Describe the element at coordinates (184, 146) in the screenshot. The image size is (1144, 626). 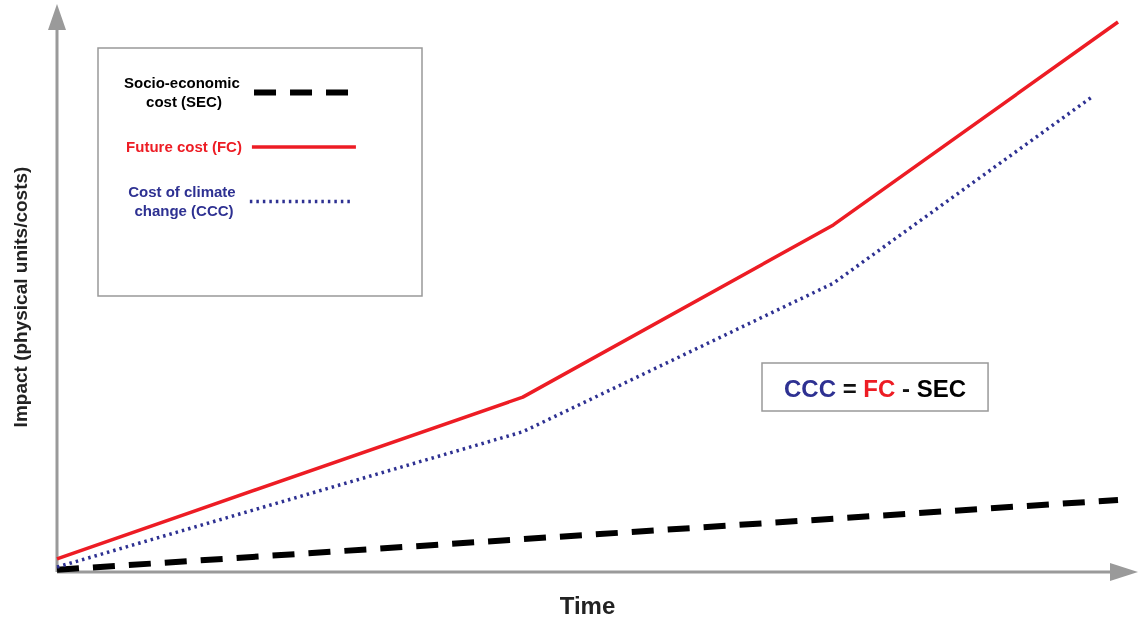
I see `text: Future cost (FC)` at that location.